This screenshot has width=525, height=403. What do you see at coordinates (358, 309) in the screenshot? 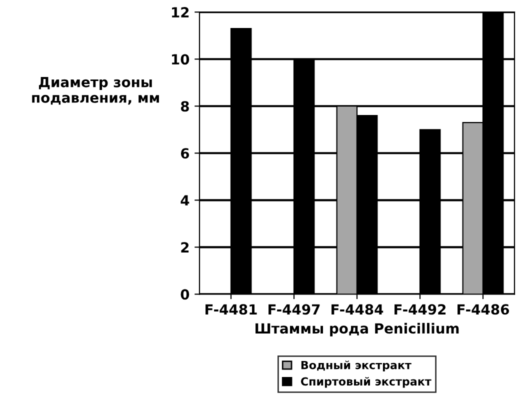
I see `x-tick-label: F-4484` at bounding box center [358, 309].